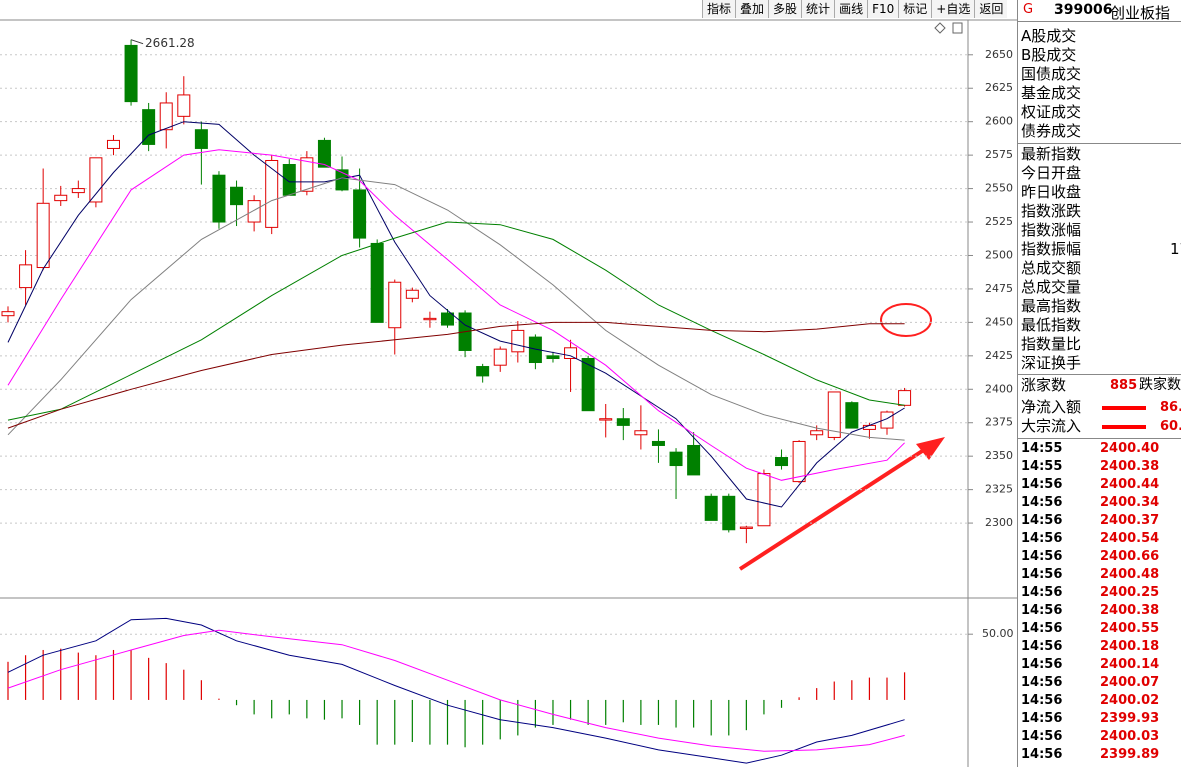  What do you see at coordinates (1130, 520) in the screenshot?
I see `tick-price: 2400.37` at bounding box center [1130, 520].